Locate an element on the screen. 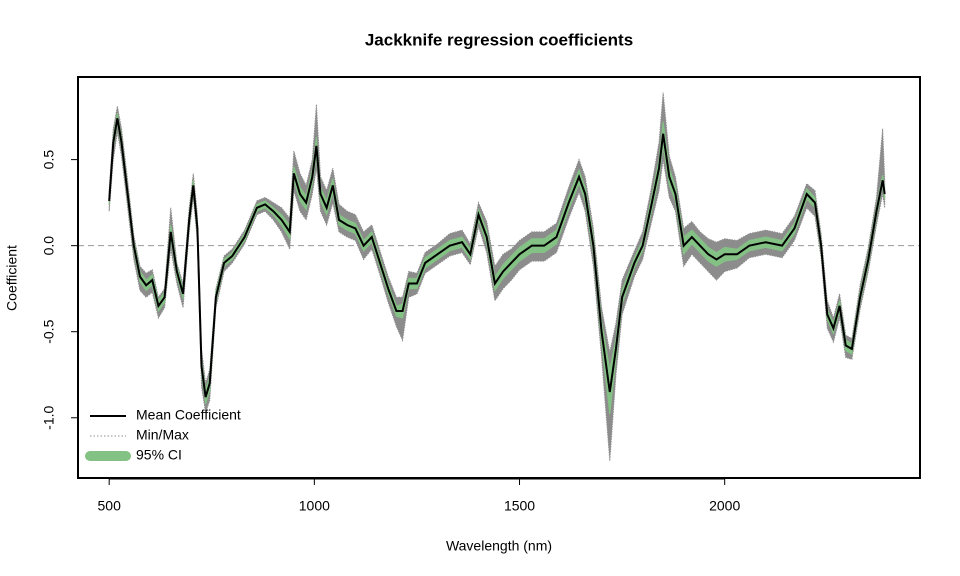 The image size is (960, 576). x-tick-label: 1500 is located at coordinates (519, 506).